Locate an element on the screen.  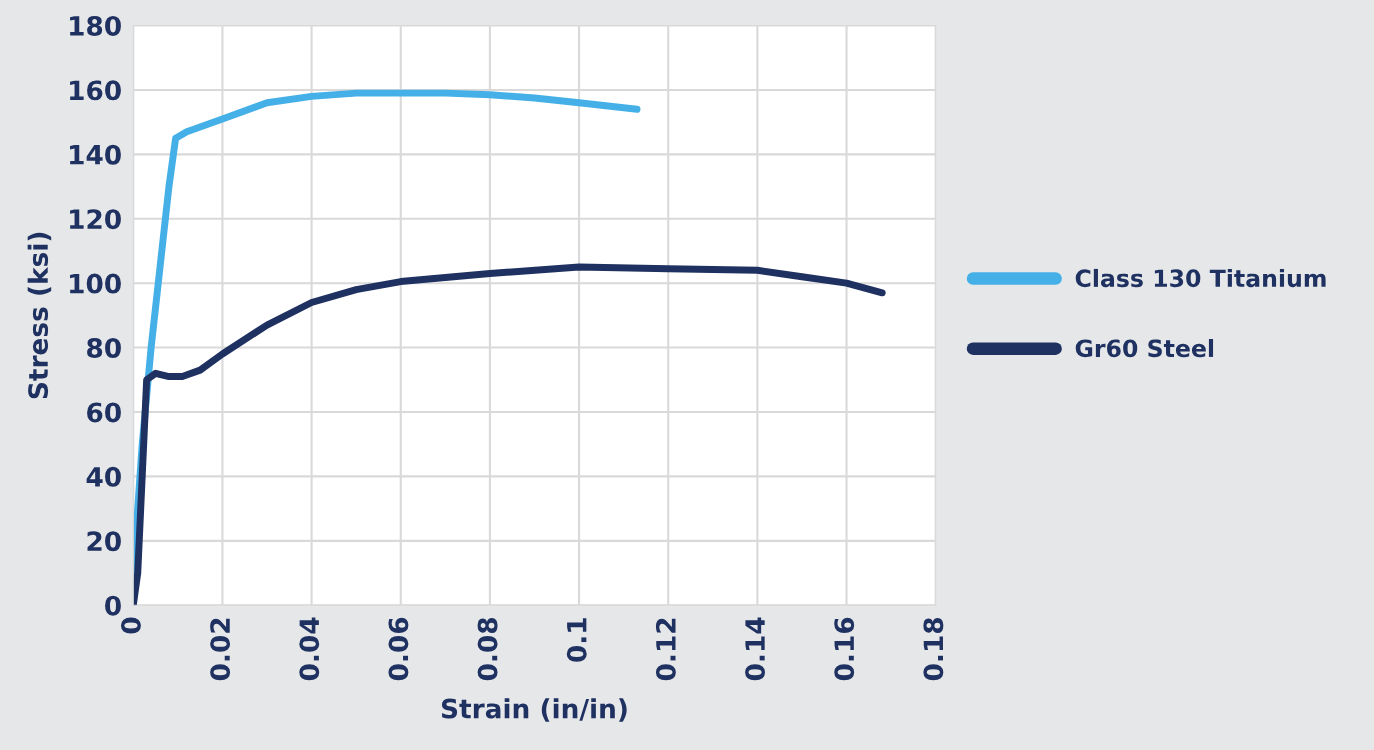
y-tick-label: 40 is located at coordinates (103, 476).